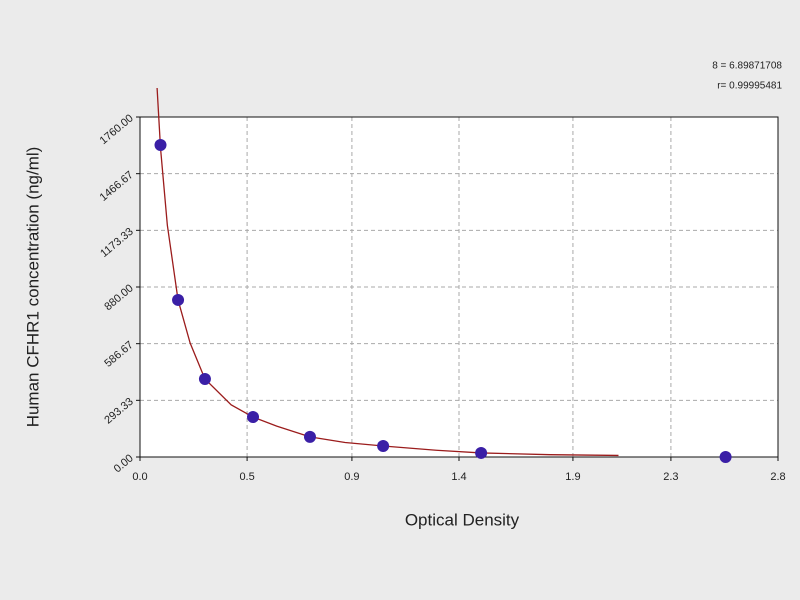 The width and height of the screenshot is (800, 600). Describe the element at coordinates (139, 477) in the screenshot. I see `x-tick-label: 0.0` at that location.